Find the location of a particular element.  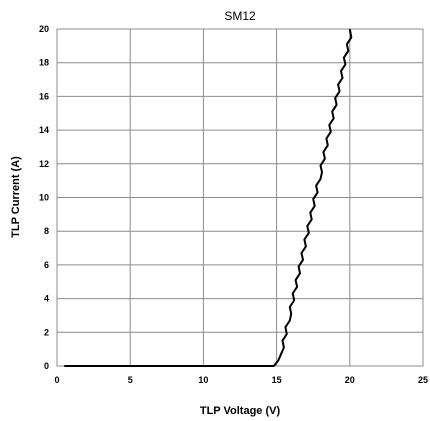

x-axis-label: TLP Voltage (V) is located at coordinates (240, 411).